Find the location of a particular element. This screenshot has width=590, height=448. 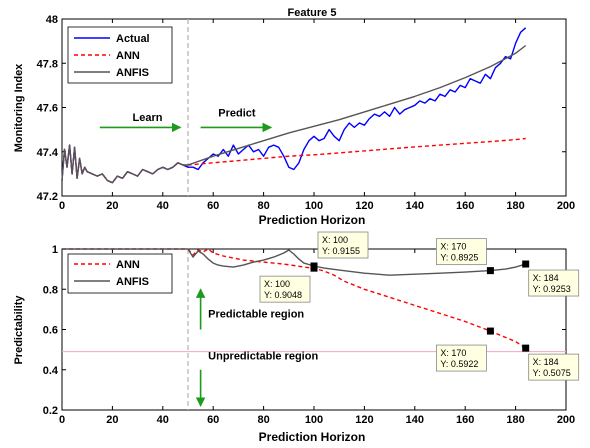

legend-label-ann-bottom: ANN is located at coordinates (128, 265).